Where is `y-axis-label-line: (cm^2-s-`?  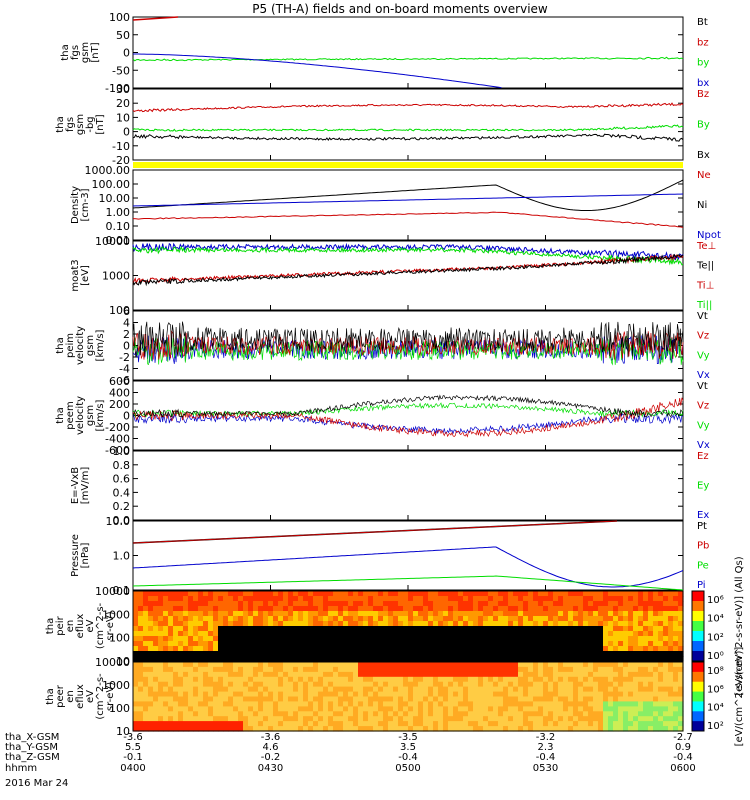 y-axis-label-line: (cm^2-s- is located at coordinates (100, 625).